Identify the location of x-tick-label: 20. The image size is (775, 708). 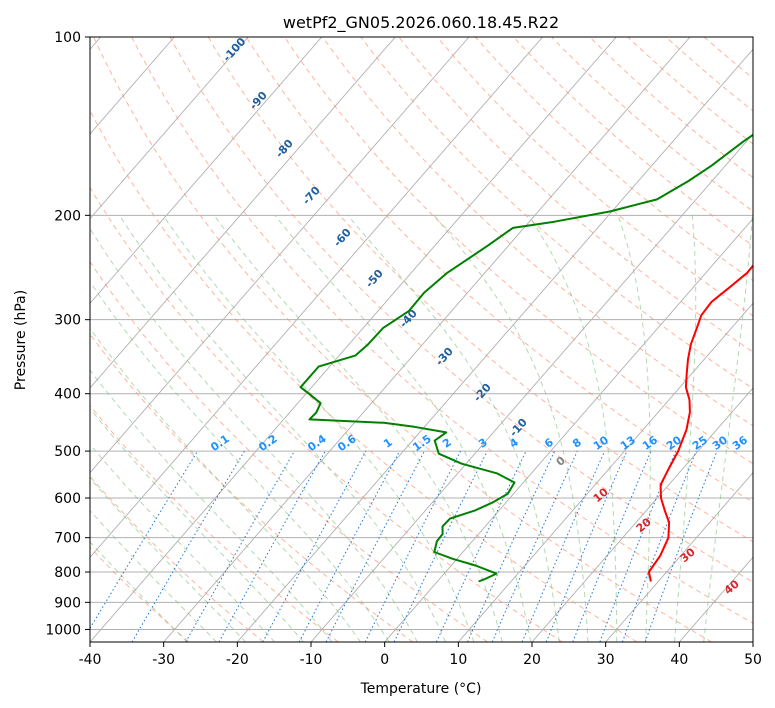
(532, 660).